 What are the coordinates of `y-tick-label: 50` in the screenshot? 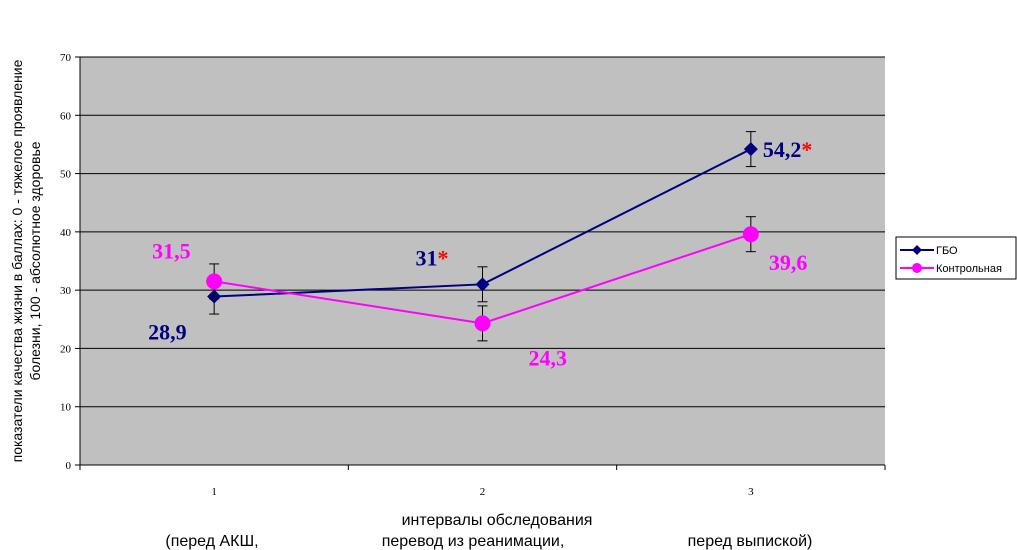 It's located at (66, 175).